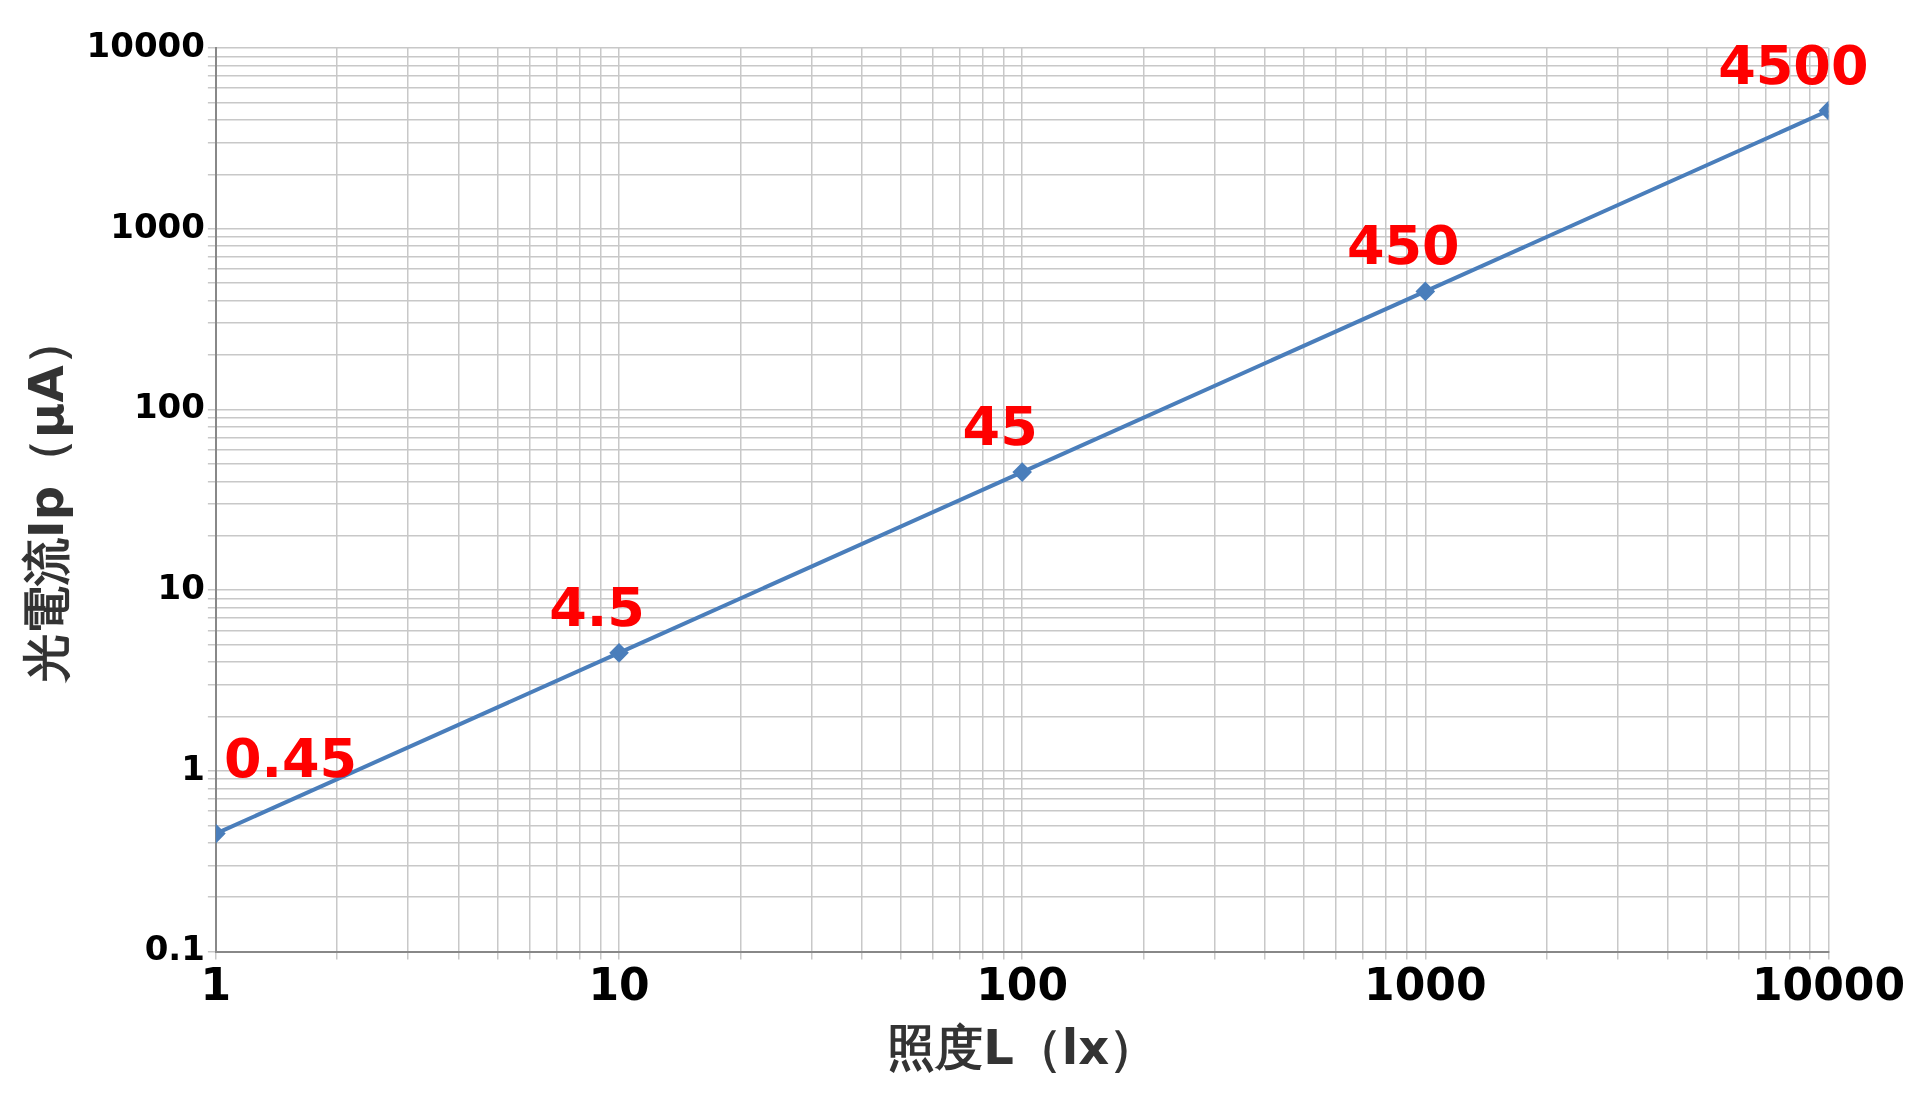 Image resolution: width=1932 pixels, height=1099 pixels. I want to click on data-label: 450, so click(1403, 246).